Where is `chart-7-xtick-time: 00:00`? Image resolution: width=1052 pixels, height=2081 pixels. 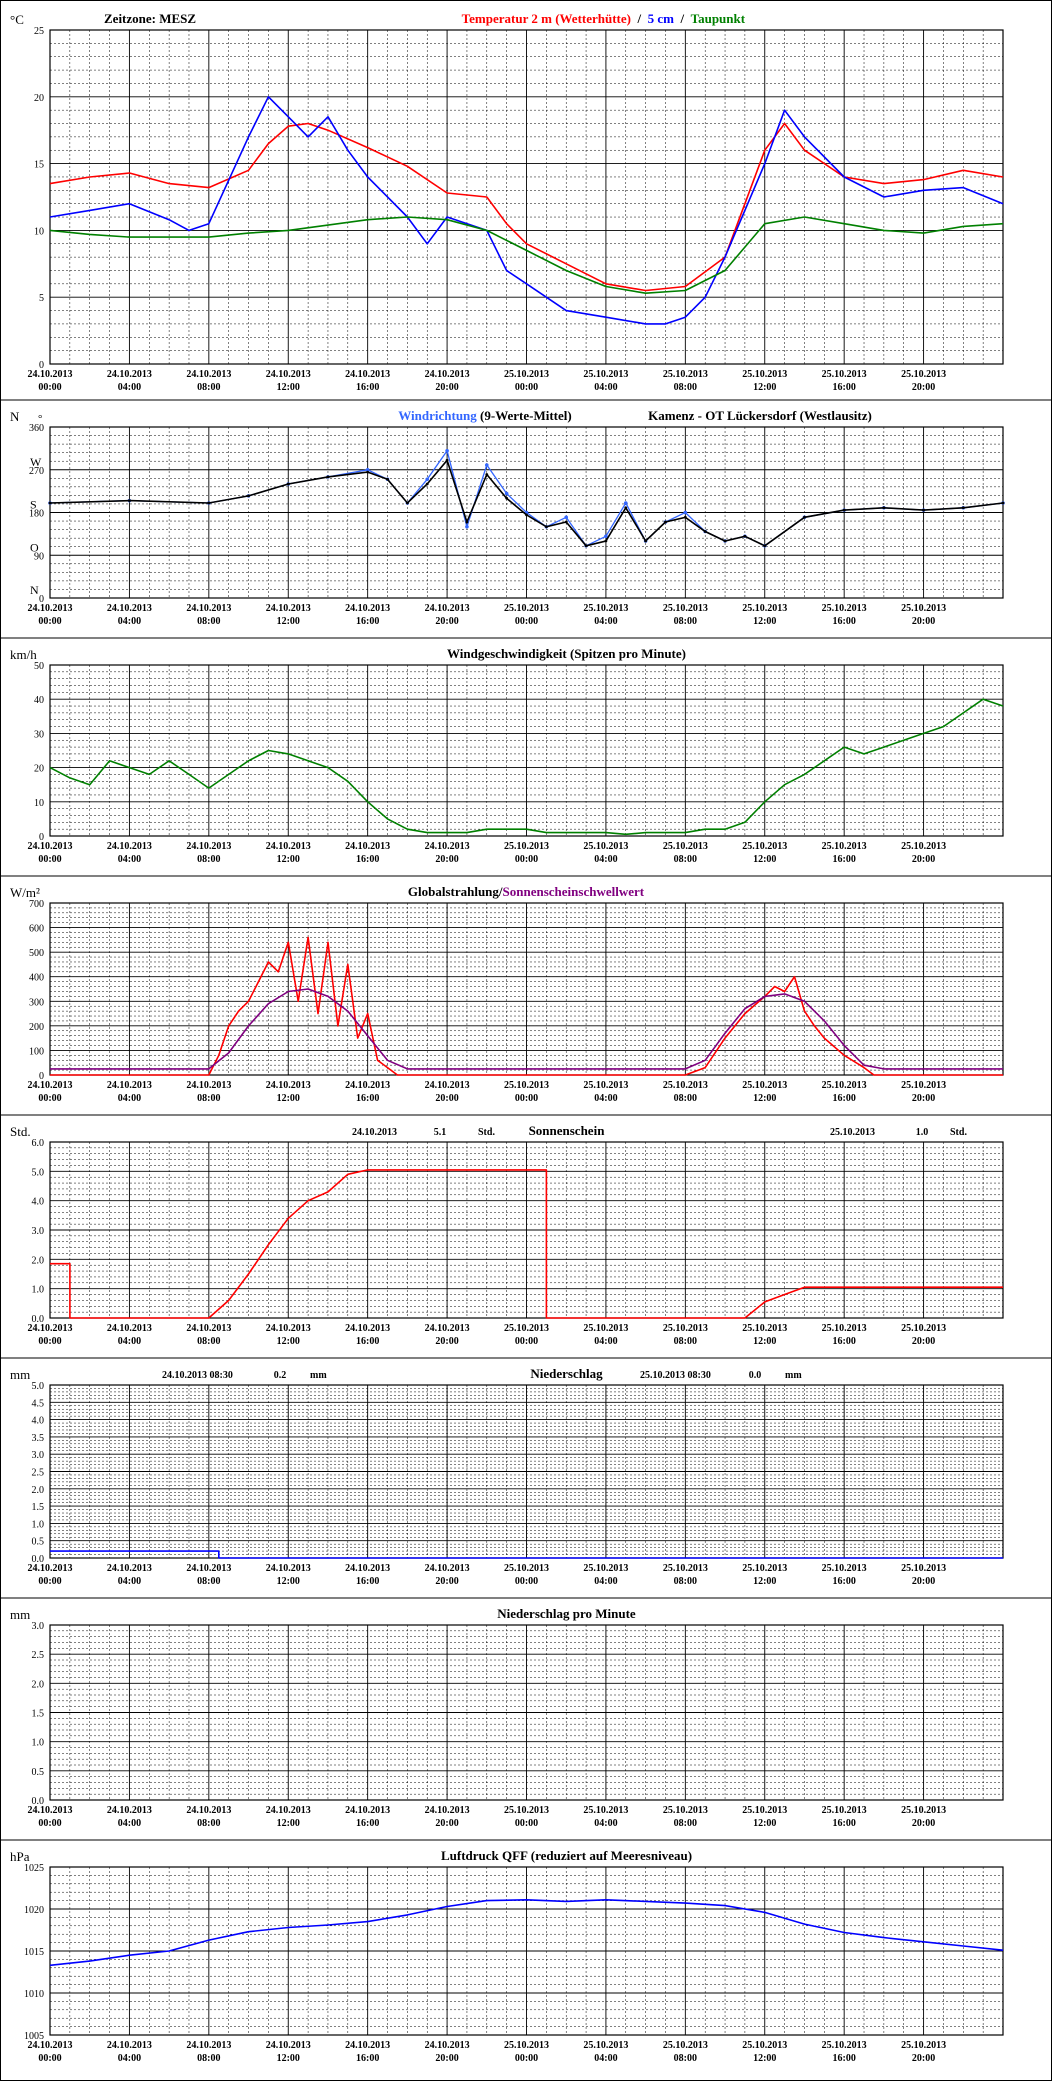
chart-7-xtick-time: 00:00 is located at coordinates (49, 1823).